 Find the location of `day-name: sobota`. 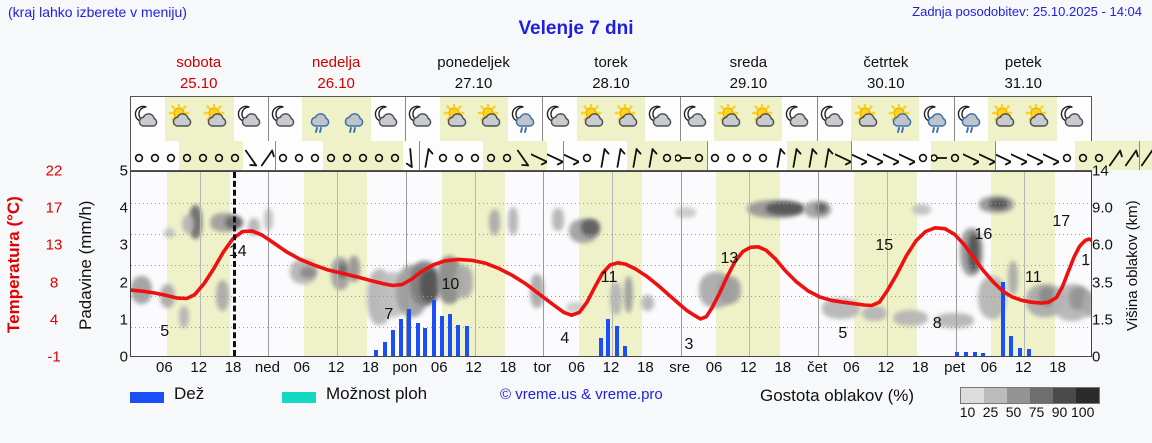

day-name: sobota is located at coordinates (199, 62).